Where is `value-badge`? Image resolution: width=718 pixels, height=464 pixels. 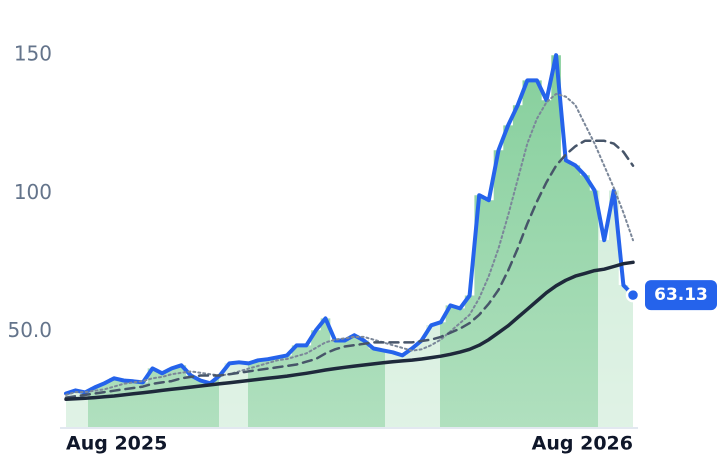 value-badge is located at coordinates (681, 295).